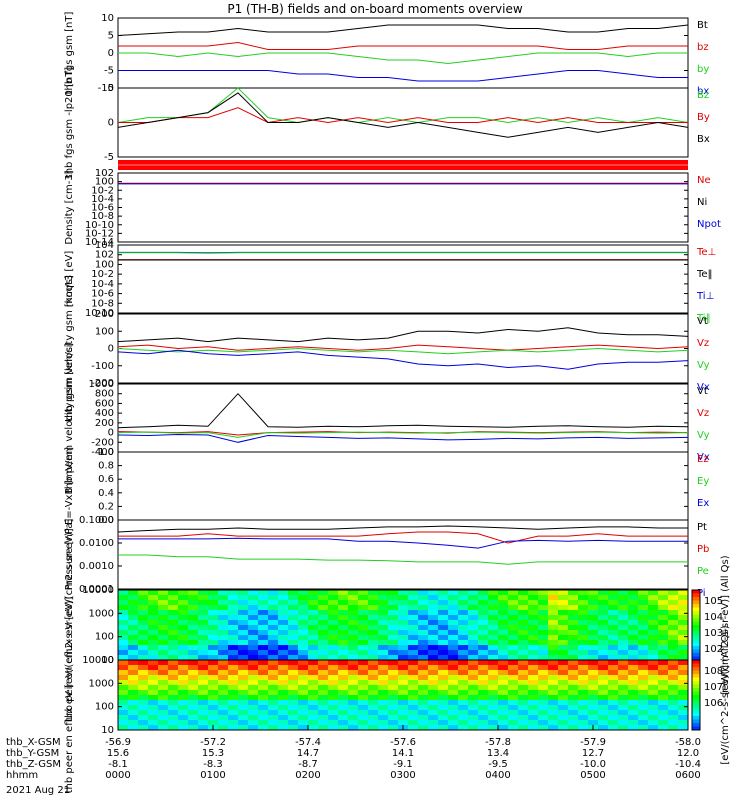 The image size is (750, 800). I want to click on ytick-label: 1000, so click(101, 613).